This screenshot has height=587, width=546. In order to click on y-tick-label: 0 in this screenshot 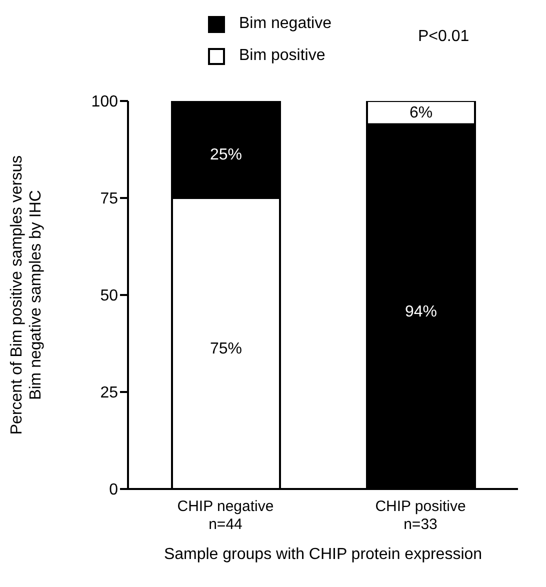, I will do `click(113, 490)`.